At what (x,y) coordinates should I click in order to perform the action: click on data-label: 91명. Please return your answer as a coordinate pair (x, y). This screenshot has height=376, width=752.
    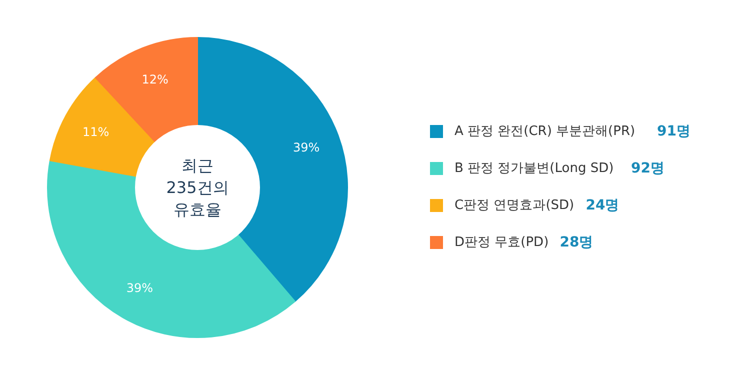
    Looking at the image, I should click on (673, 132).